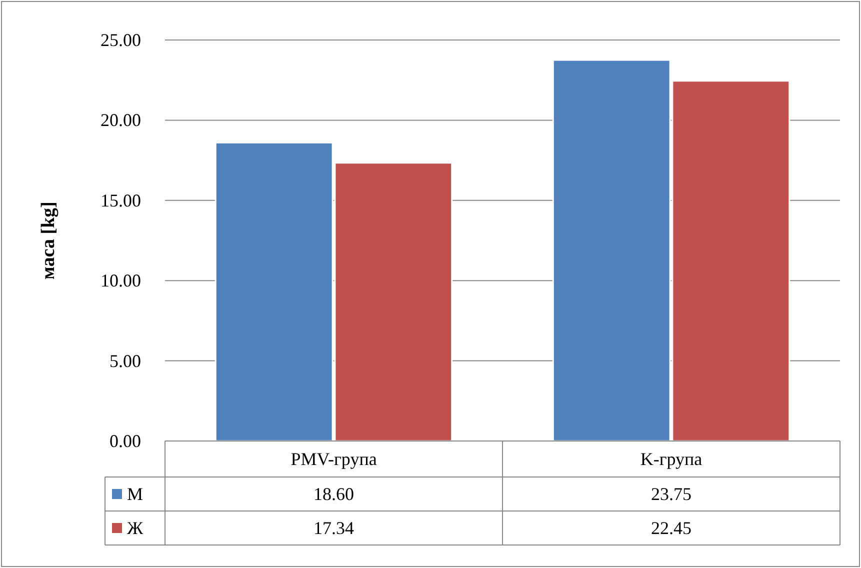 Image resolution: width=861 pixels, height=568 pixels. What do you see at coordinates (125, 441) in the screenshot?
I see `y-tick-label: 0.00` at bounding box center [125, 441].